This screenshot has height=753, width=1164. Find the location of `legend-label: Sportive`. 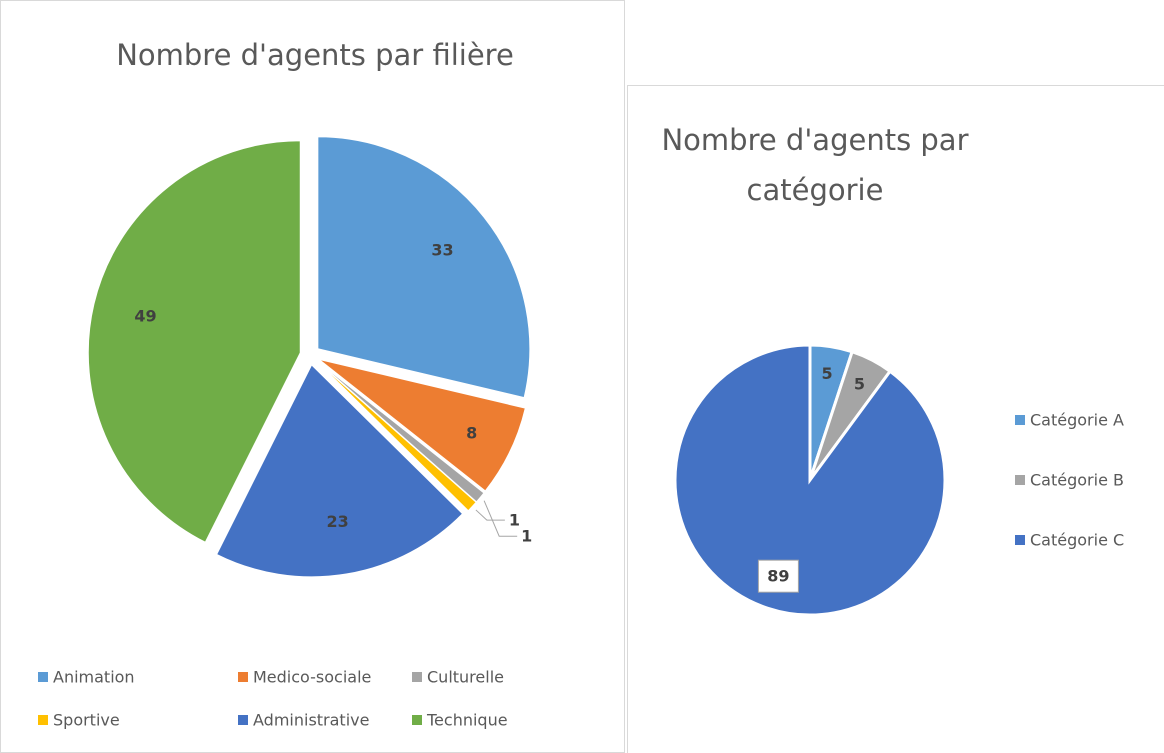

legend-label: Sportive is located at coordinates (86, 720).